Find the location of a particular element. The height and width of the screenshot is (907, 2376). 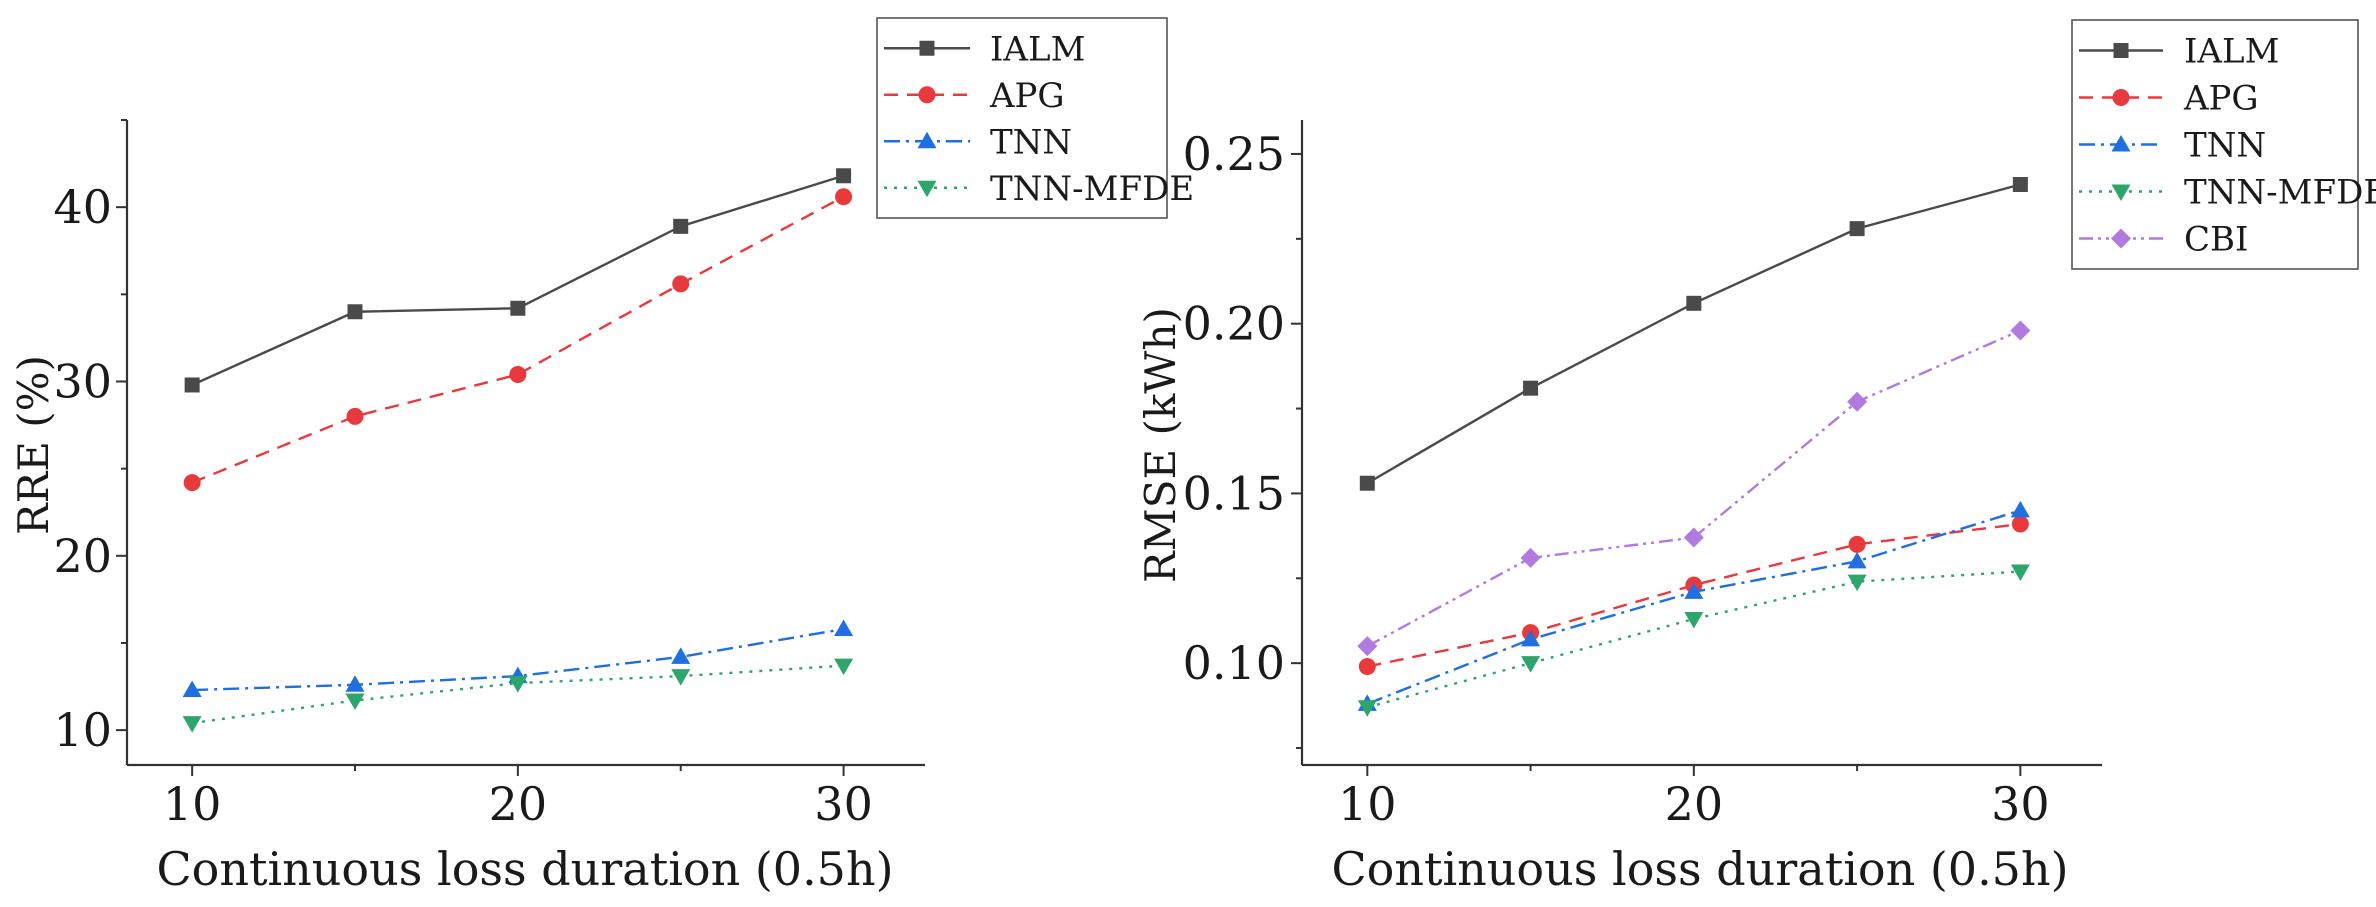

y-tick-label: 30 is located at coordinates (82, 381).